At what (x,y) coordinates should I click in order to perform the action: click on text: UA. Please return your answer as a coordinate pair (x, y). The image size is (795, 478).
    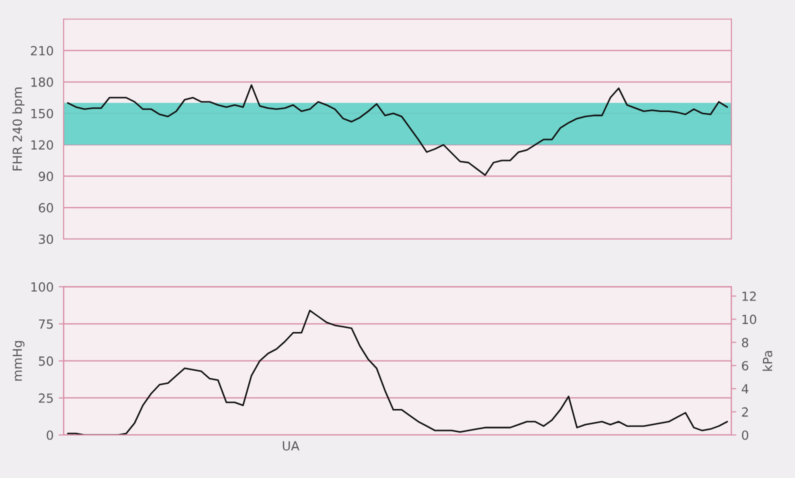
    Looking at the image, I should click on (291, 446).